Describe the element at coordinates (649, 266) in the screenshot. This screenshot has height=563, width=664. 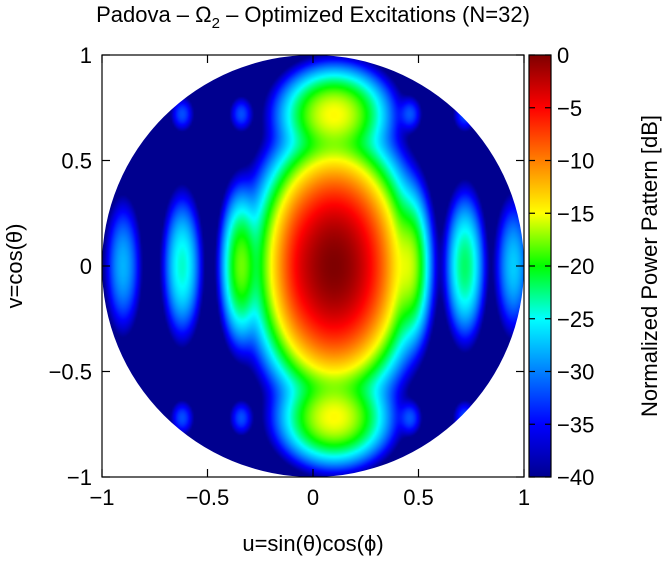
I see `colorbar-label: Normalized Power Pattern [dB]` at that location.